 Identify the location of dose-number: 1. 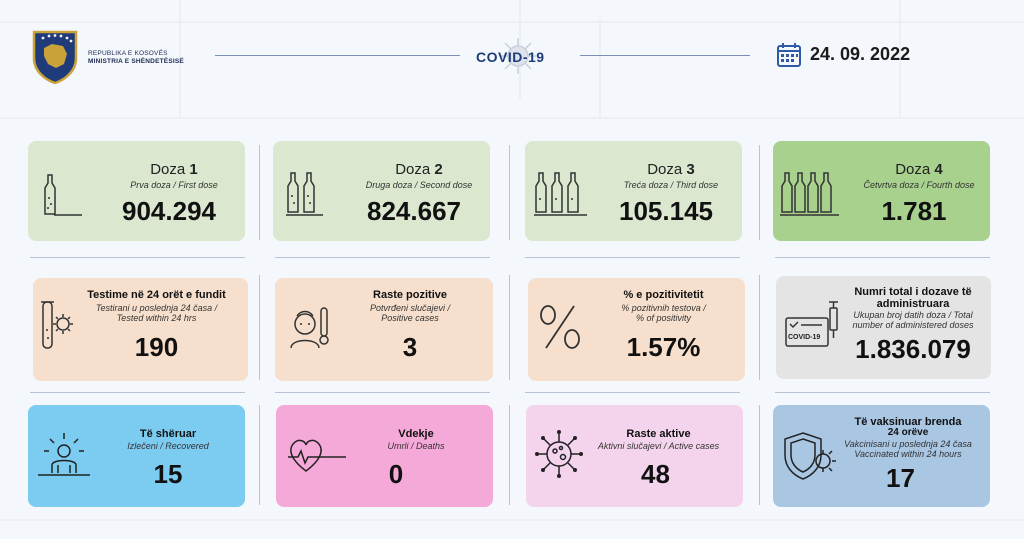
(193, 169).